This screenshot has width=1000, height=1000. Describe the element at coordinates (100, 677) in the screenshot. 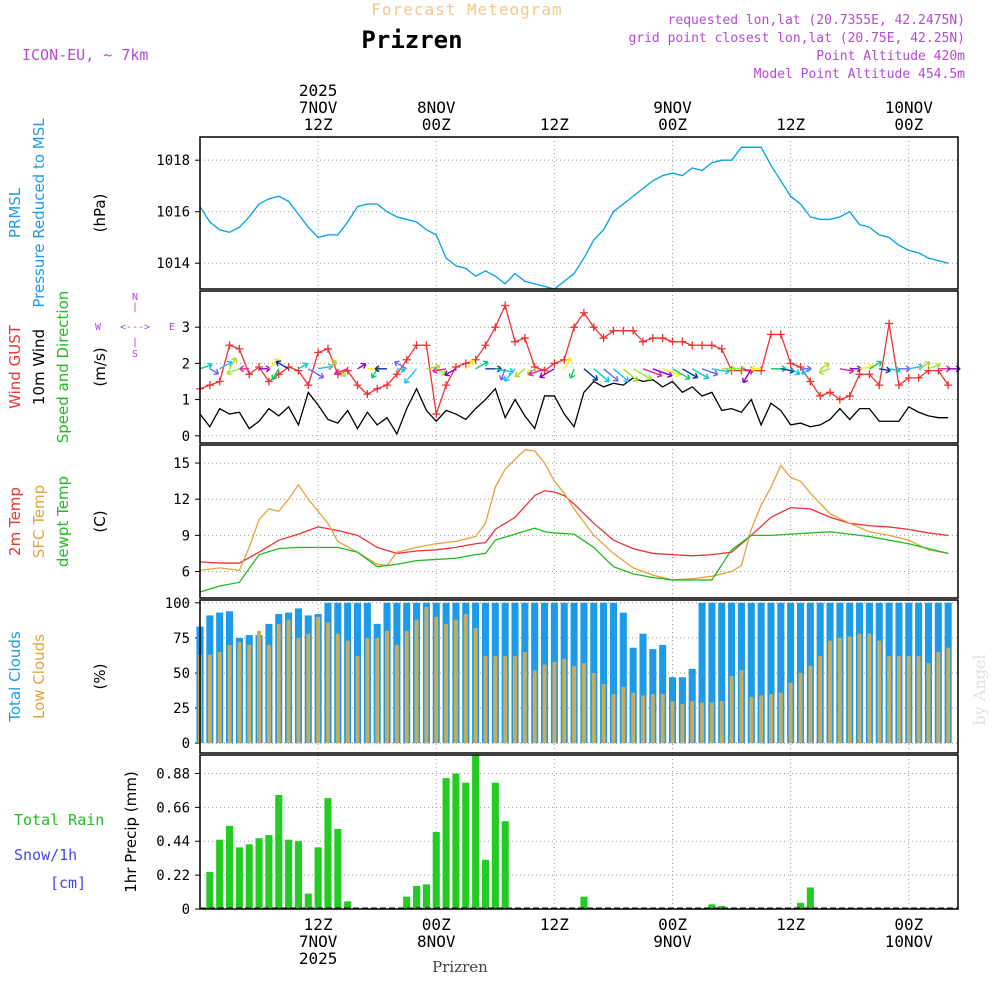

I see `y-axis-label: (%)` at that location.